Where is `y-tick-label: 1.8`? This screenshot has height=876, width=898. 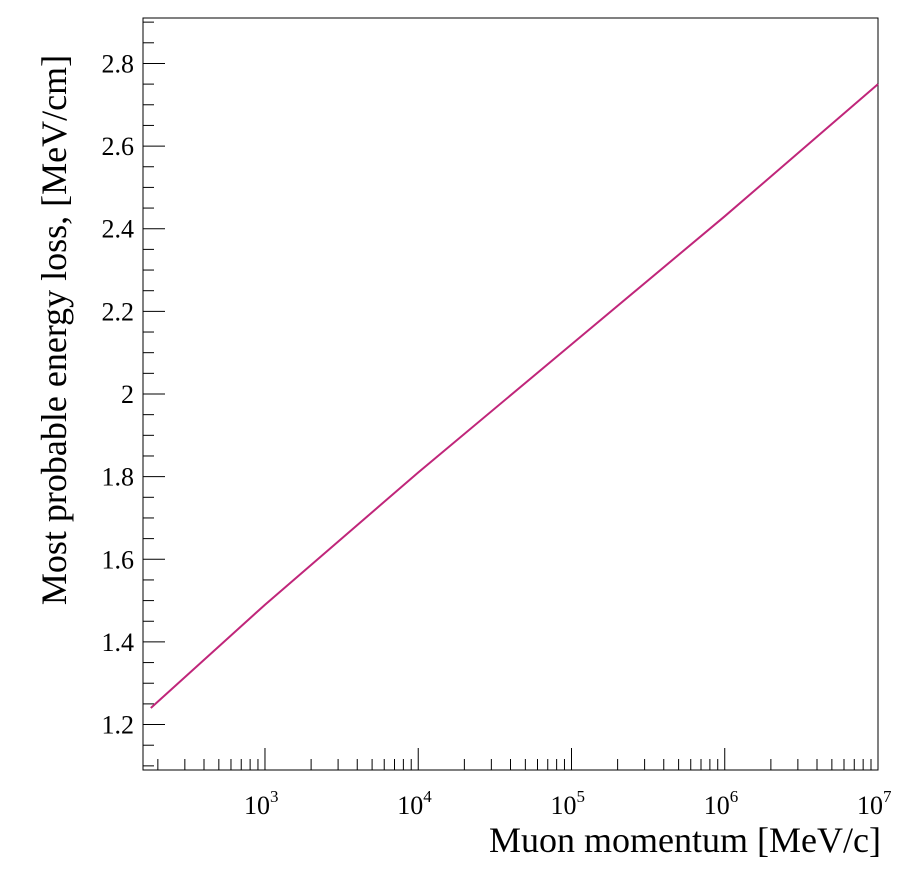 y-tick-label: 1.8 is located at coordinates (118, 477).